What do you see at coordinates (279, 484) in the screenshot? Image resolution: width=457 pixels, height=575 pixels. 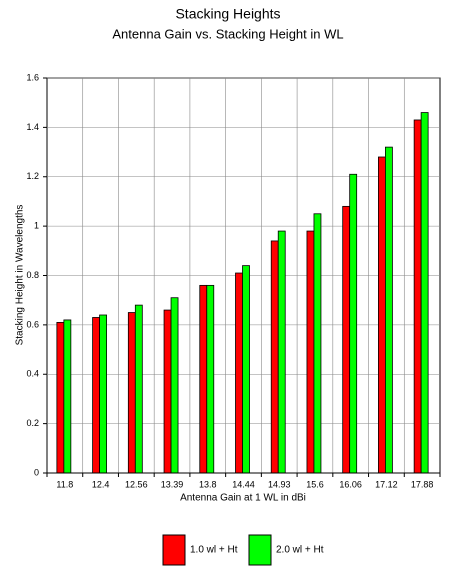 I see `x-tick-label: 14.93` at bounding box center [279, 484].